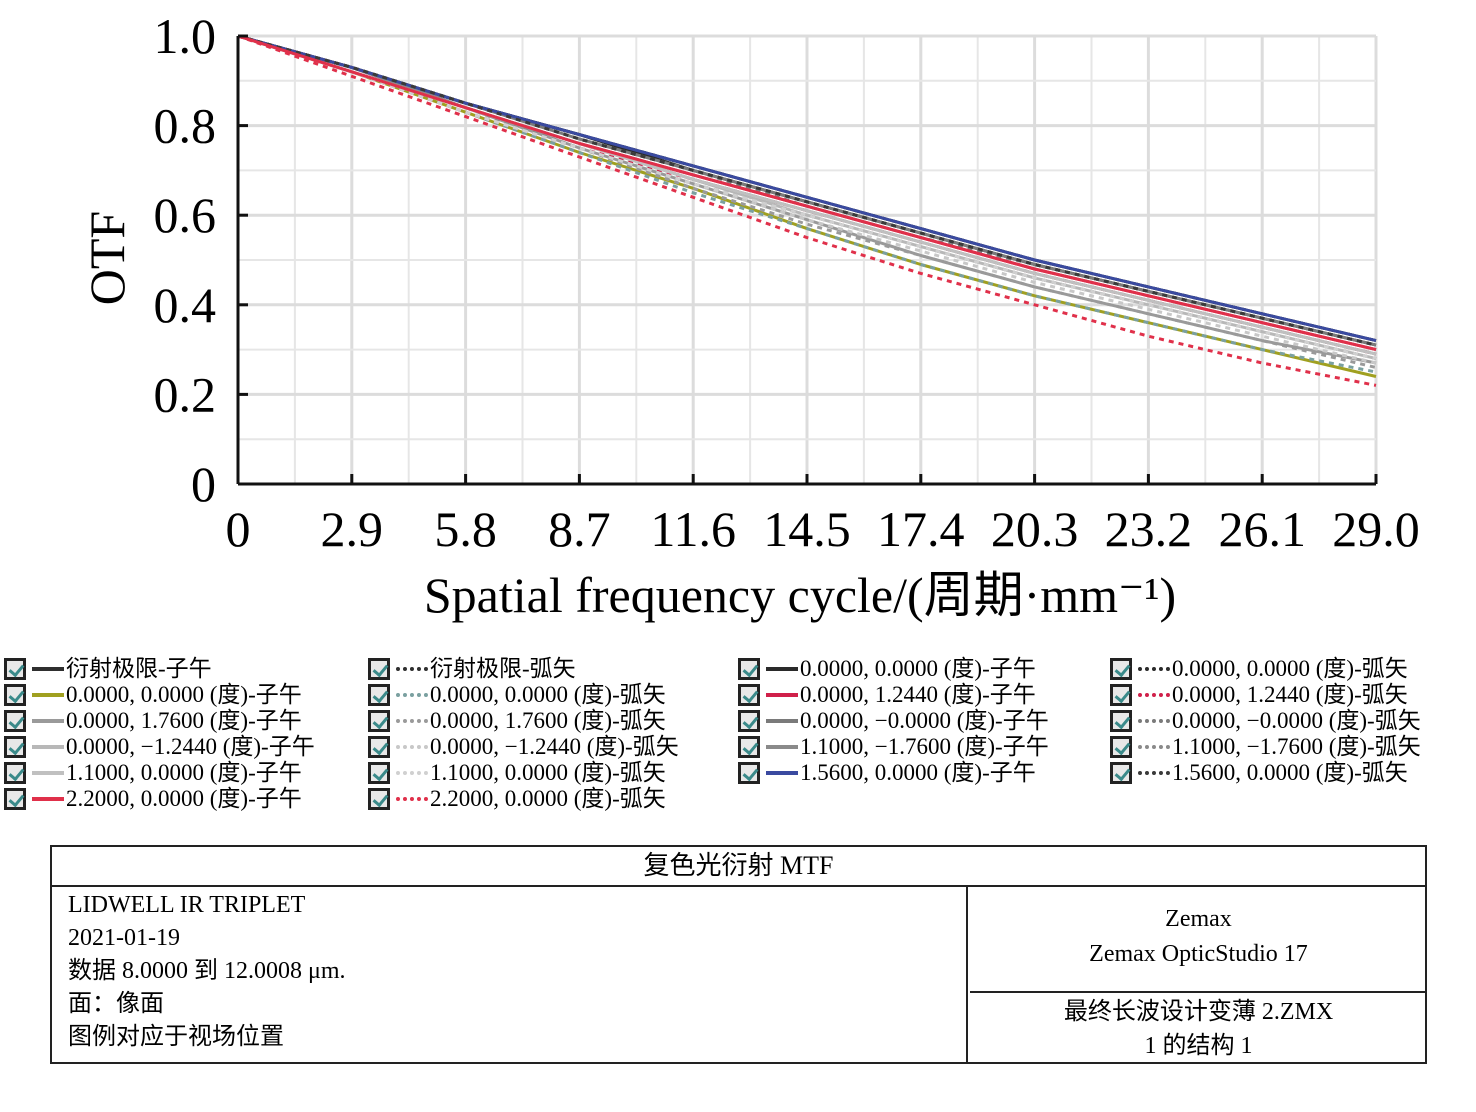 The height and width of the screenshot is (1112, 1476). I want to click on legend-item: 0.0000, 1.7600 (度)-弧矢, so click(517, 721).